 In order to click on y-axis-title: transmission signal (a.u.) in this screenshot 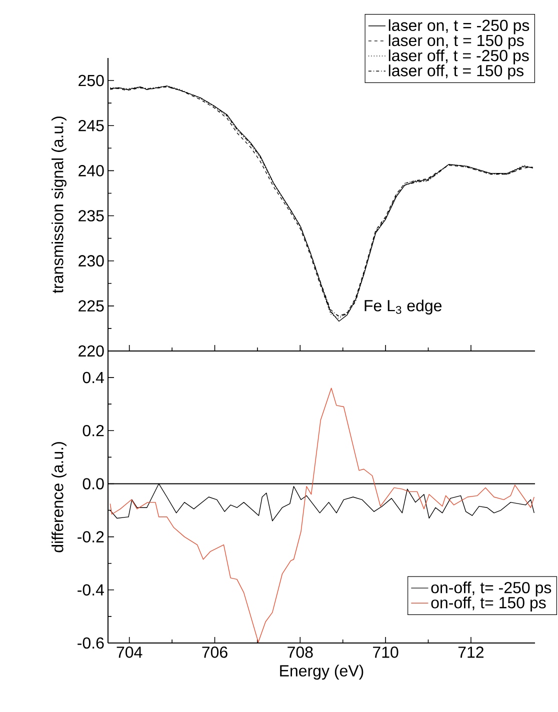, I will do `click(59, 205)`.